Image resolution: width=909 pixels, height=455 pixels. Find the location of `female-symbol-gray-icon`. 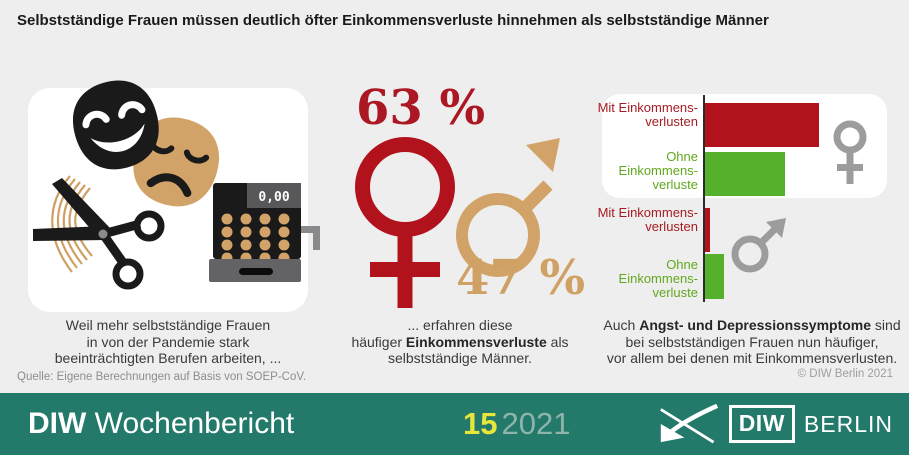

female-symbol-gray-icon is located at coordinates (850, 152).